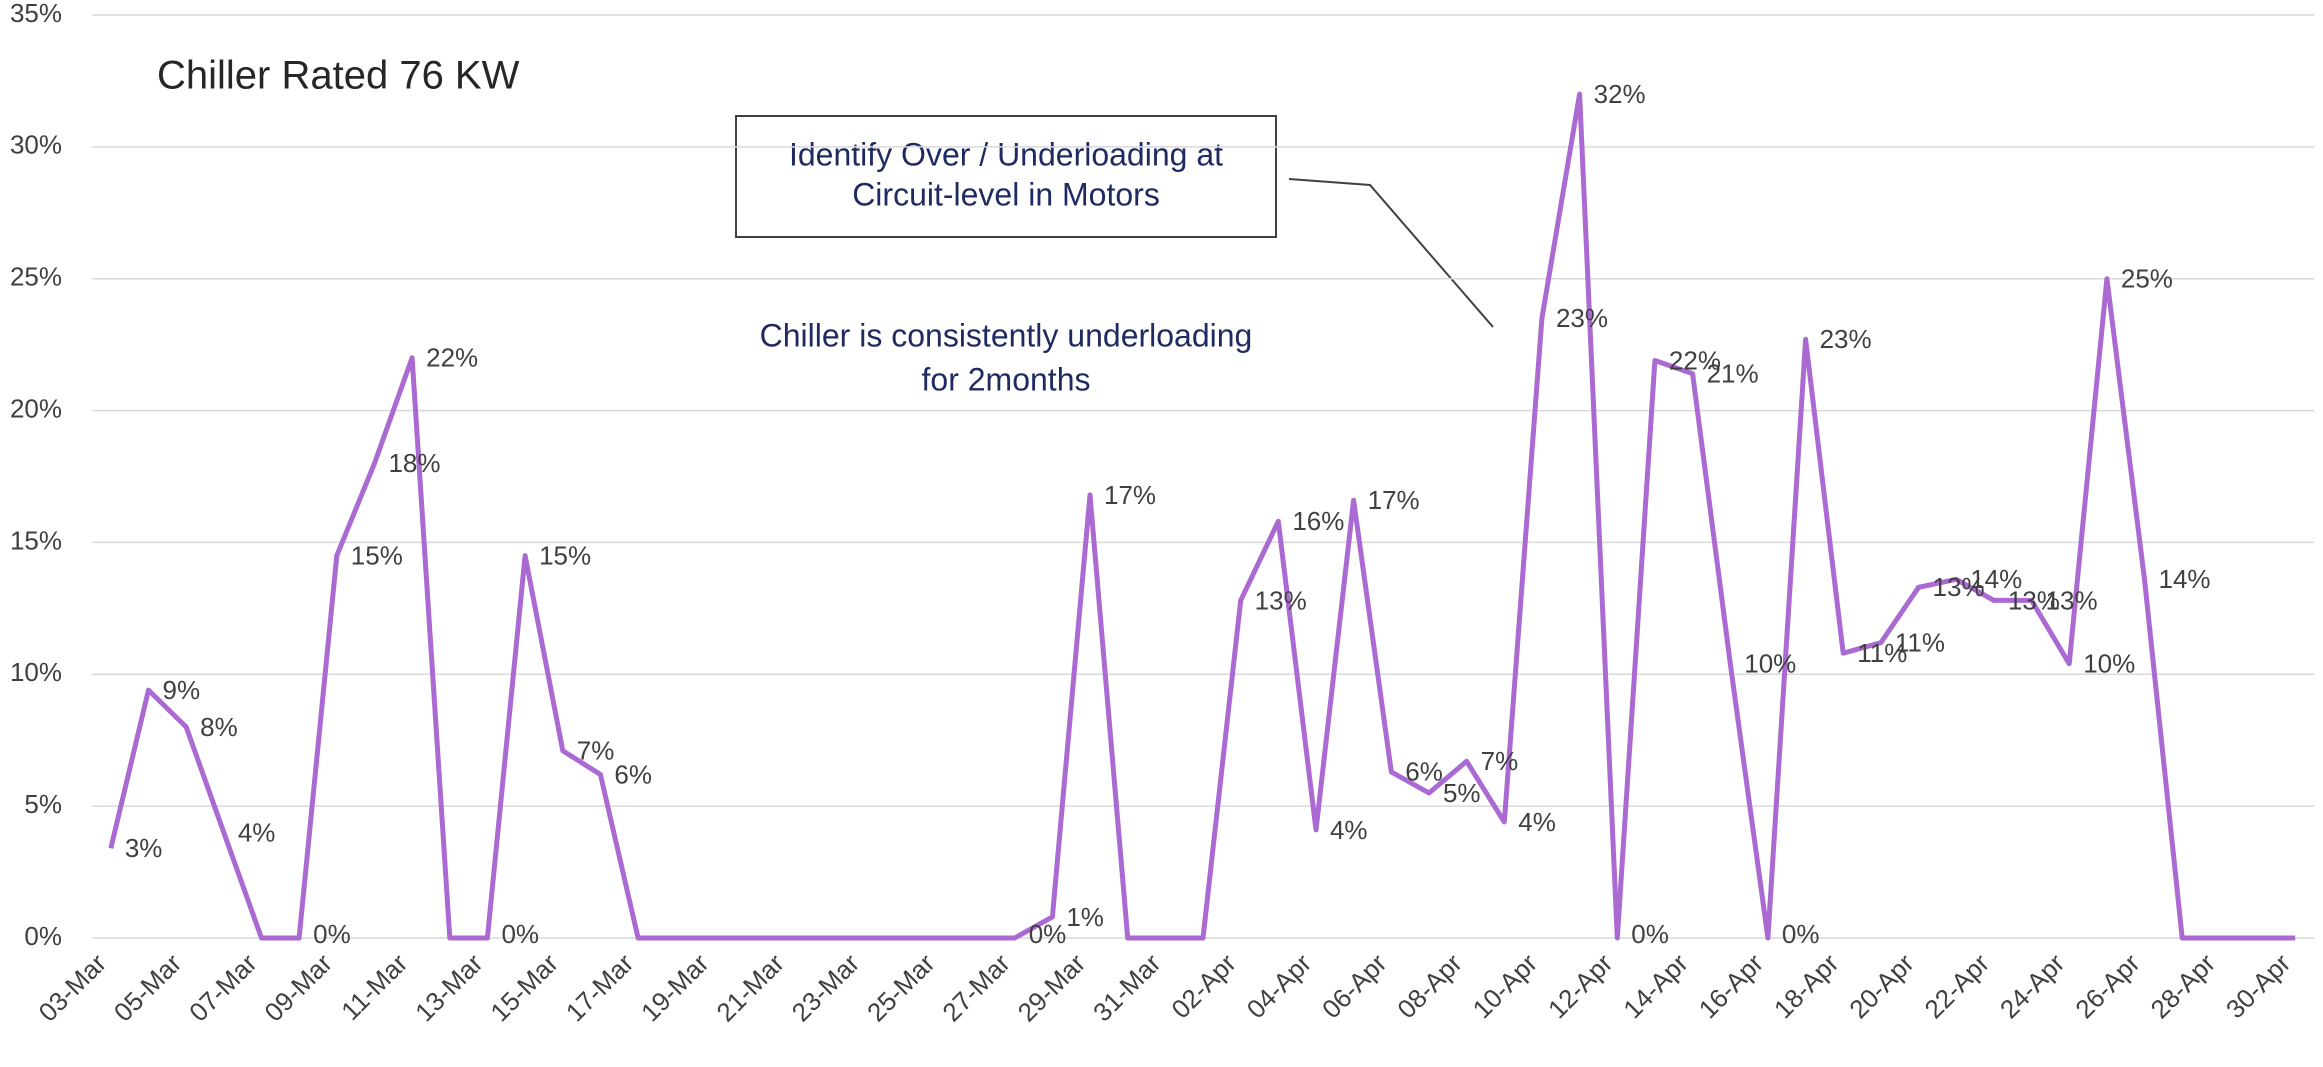 This screenshot has height=1067, width=2323. Describe the element at coordinates (1085, 917) in the screenshot. I see `data-label: 1%` at that location.